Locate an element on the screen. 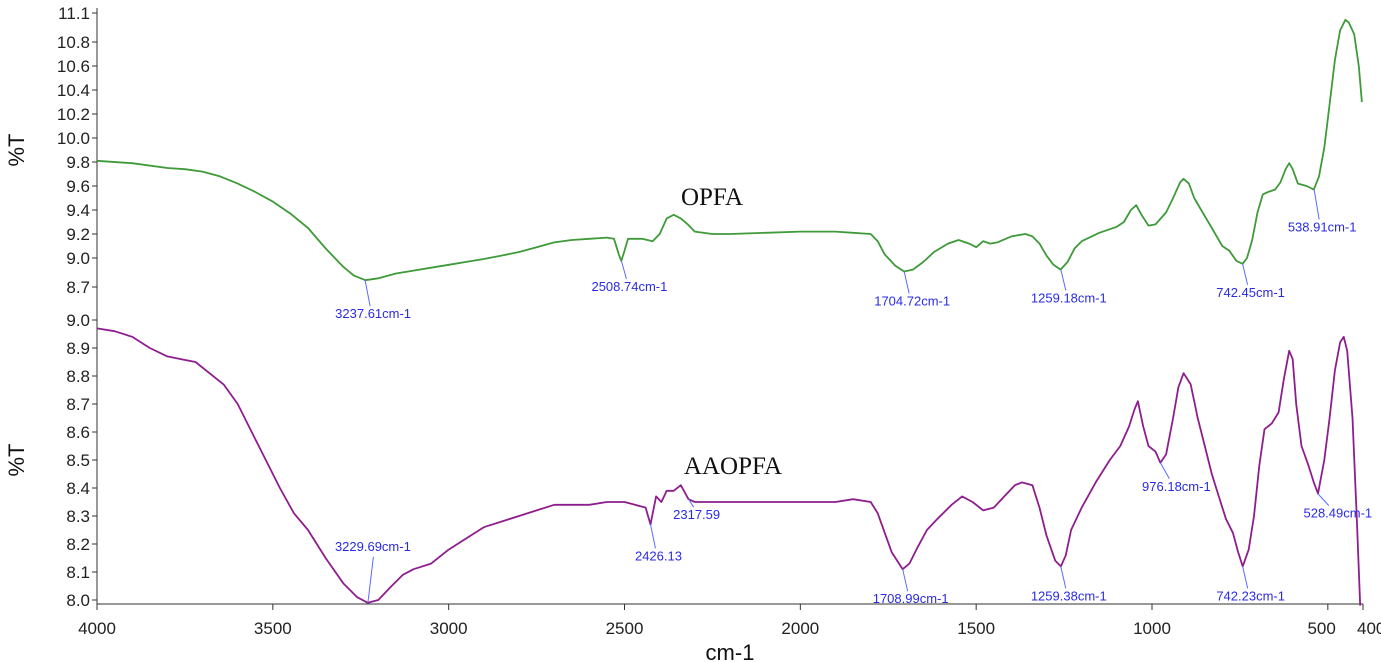  peak-label: 2317.59 is located at coordinates (696, 514).